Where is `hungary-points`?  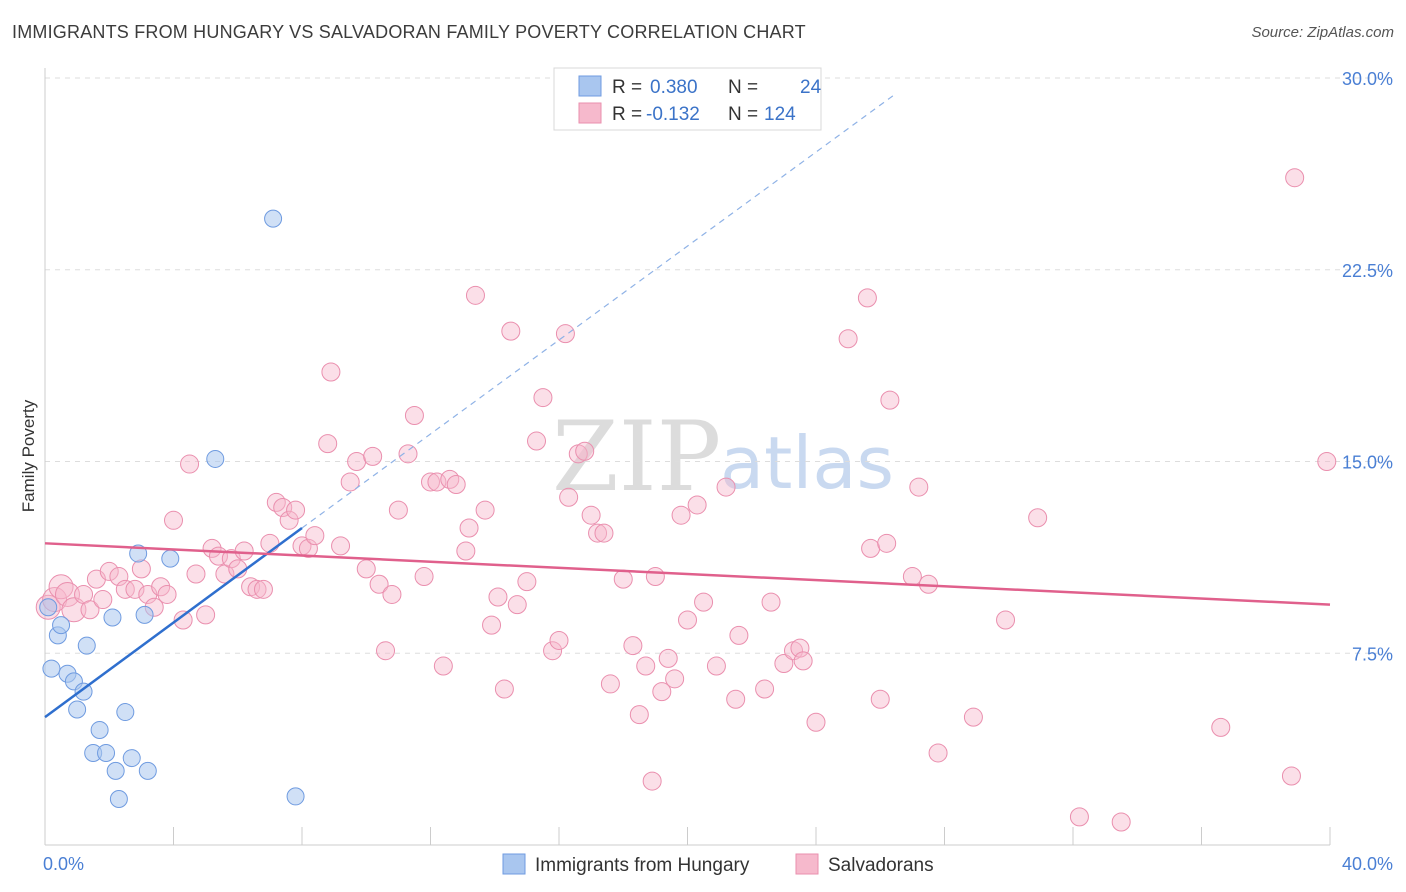 hungary-points is located at coordinates (172, 508).